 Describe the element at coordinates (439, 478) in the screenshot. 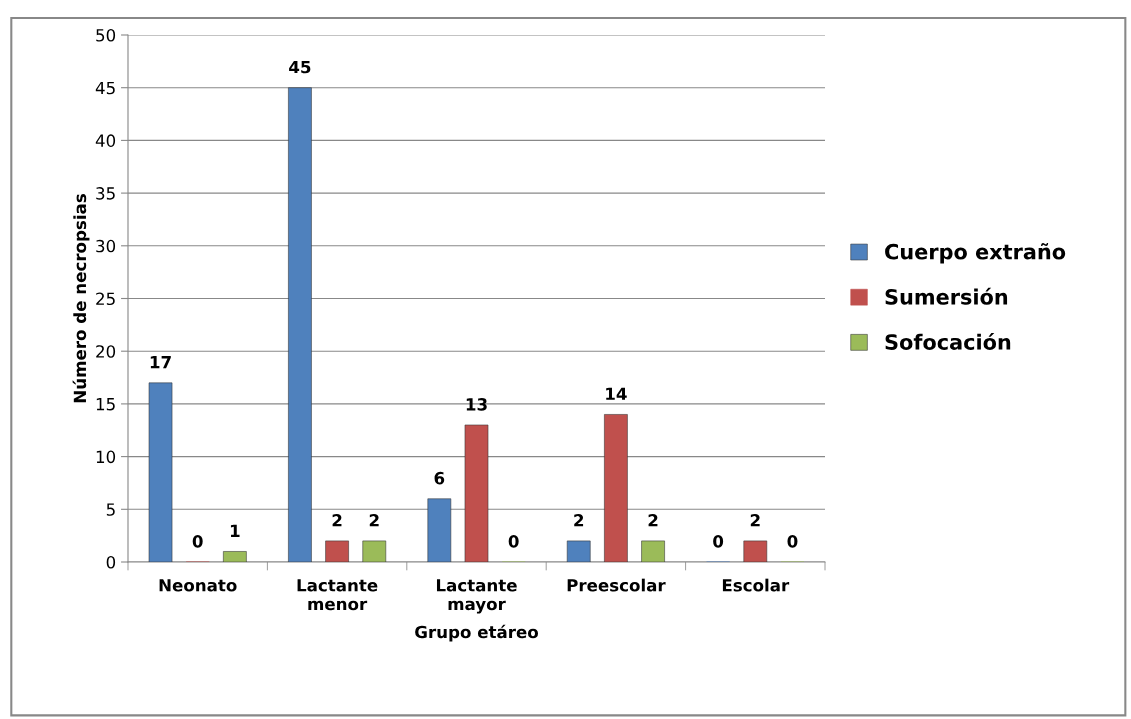

I see `data-label: 6` at that location.